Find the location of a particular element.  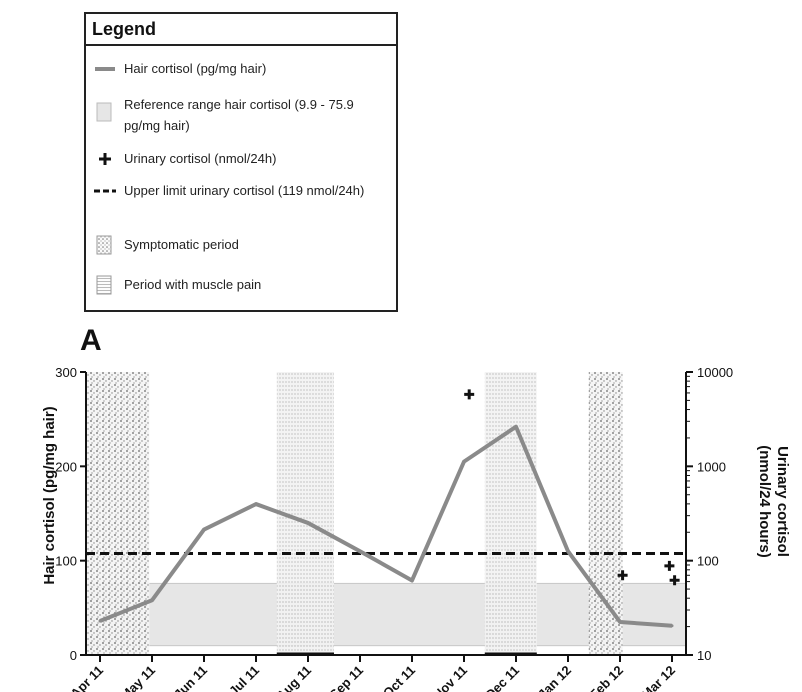

legend-text: Urinary cortisol (nmol/24h) is located at coordinates (200, 158).